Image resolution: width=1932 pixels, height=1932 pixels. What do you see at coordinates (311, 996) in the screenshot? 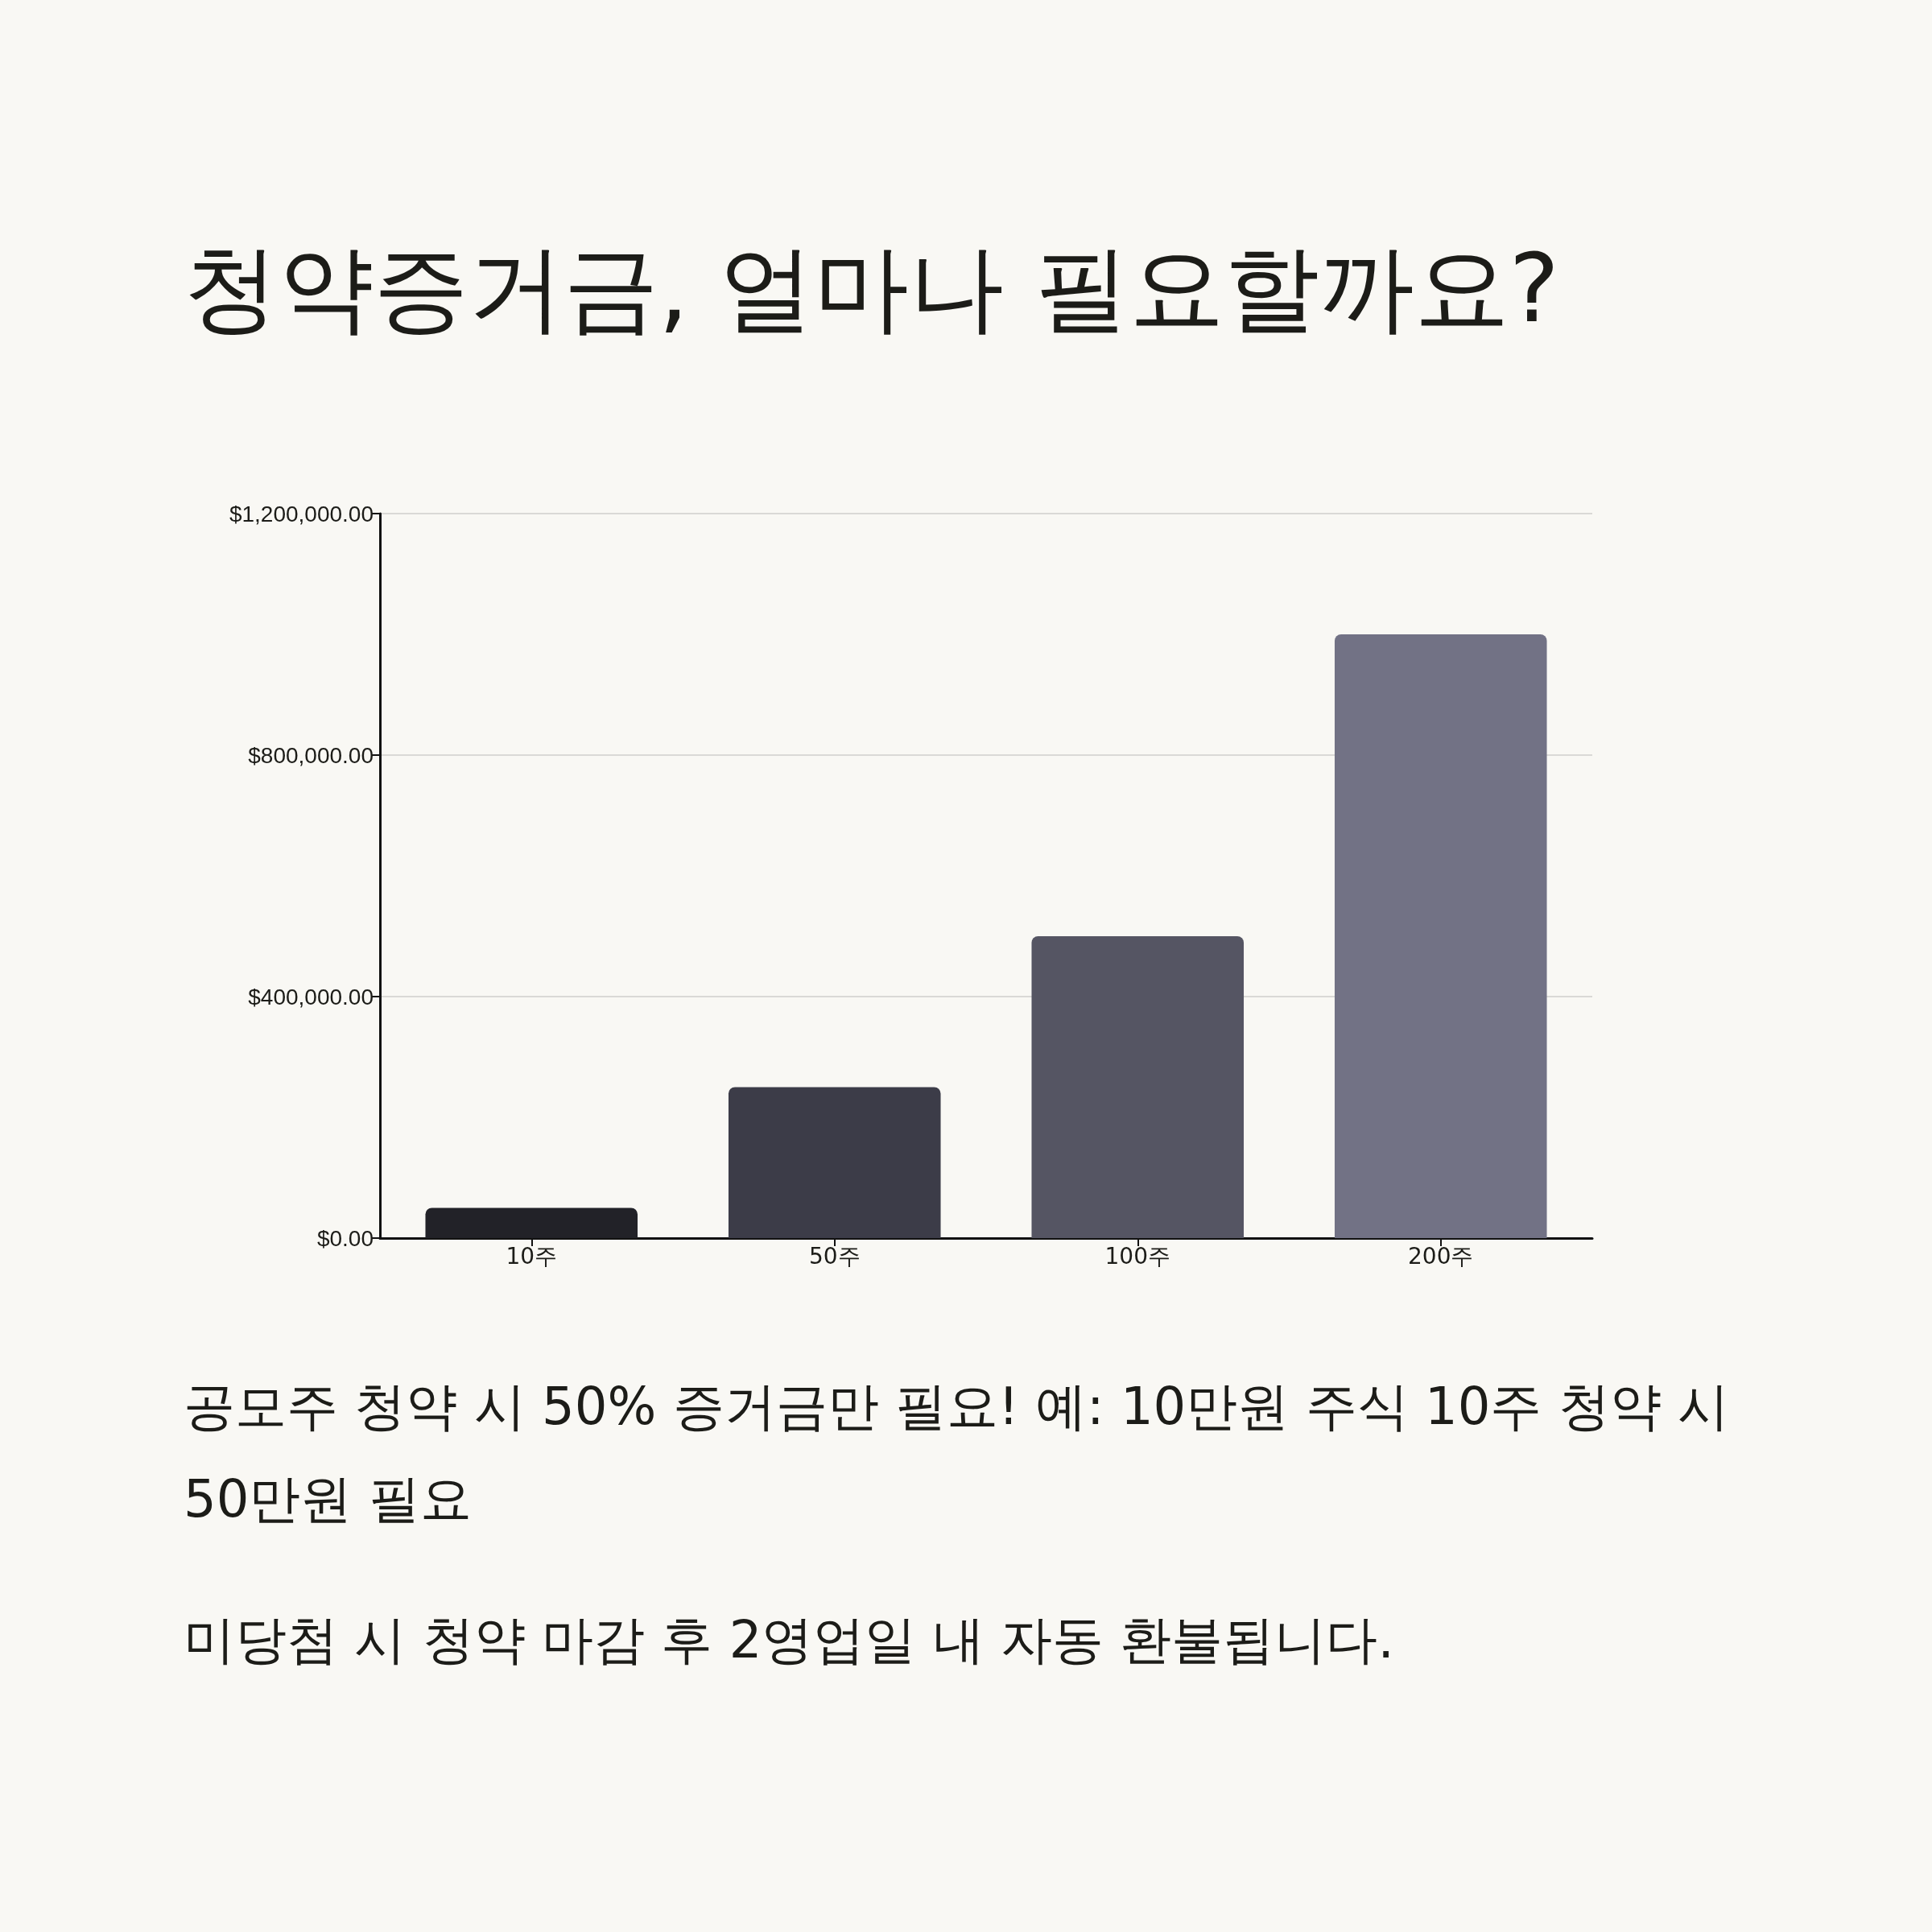
I see `y-tick-label: $400,000.00` at bounding box center [311, 996].